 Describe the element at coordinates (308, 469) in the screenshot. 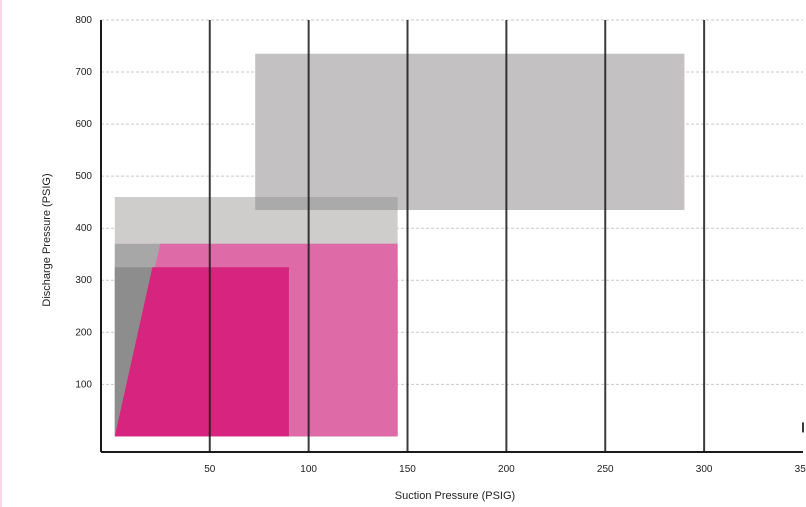

I see `x-tick-100: 100` at that location.